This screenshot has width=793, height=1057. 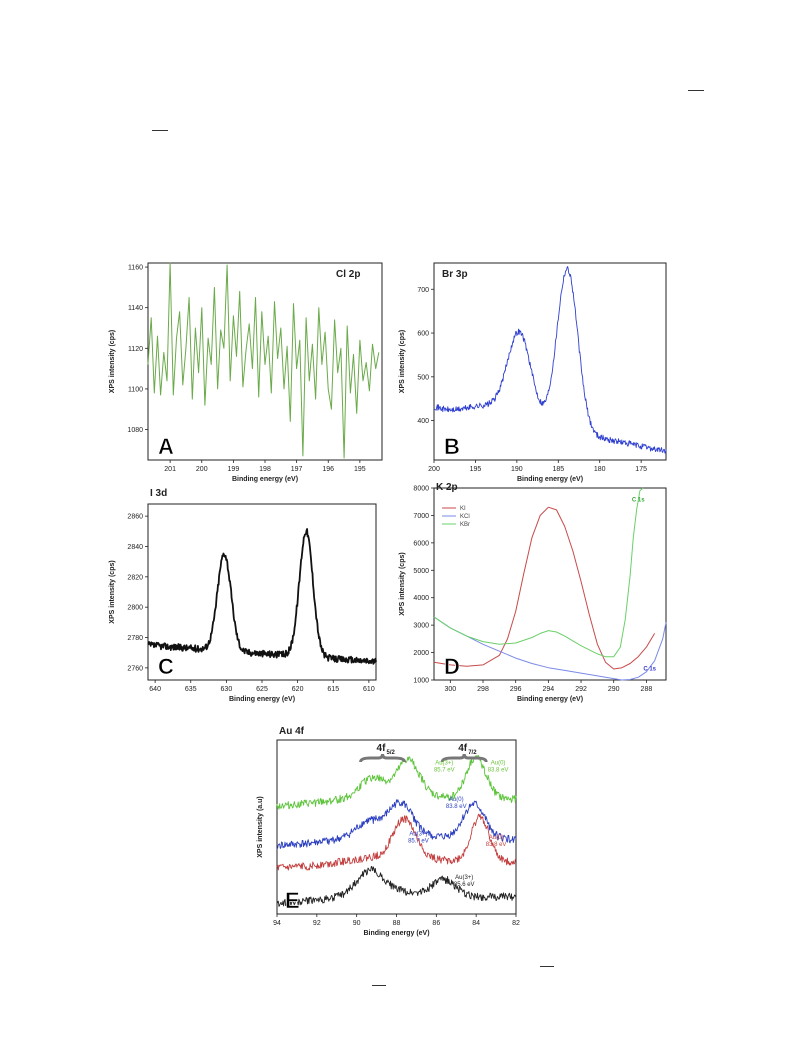 What do you see at coordinates (292, 900) in the screenshot?
I see `panel-letter: E` at bounding box center [292, 900].